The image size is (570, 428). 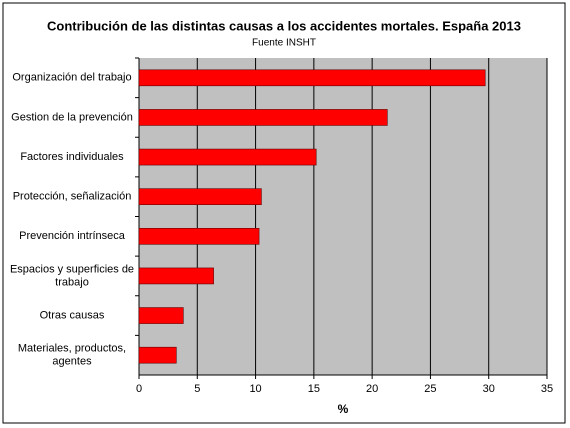 What do you see at coordinates (197, 389) in the screenshot?
I see `x-tick-label: 5` at bounding box center [197, 389].